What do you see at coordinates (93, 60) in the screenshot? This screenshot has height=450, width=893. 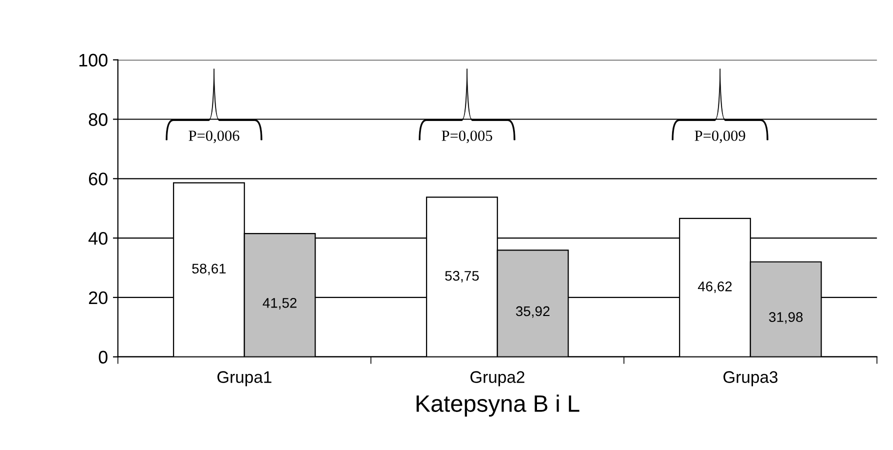 I see `y-tick-label: 100` at bounding box center [93, 60].